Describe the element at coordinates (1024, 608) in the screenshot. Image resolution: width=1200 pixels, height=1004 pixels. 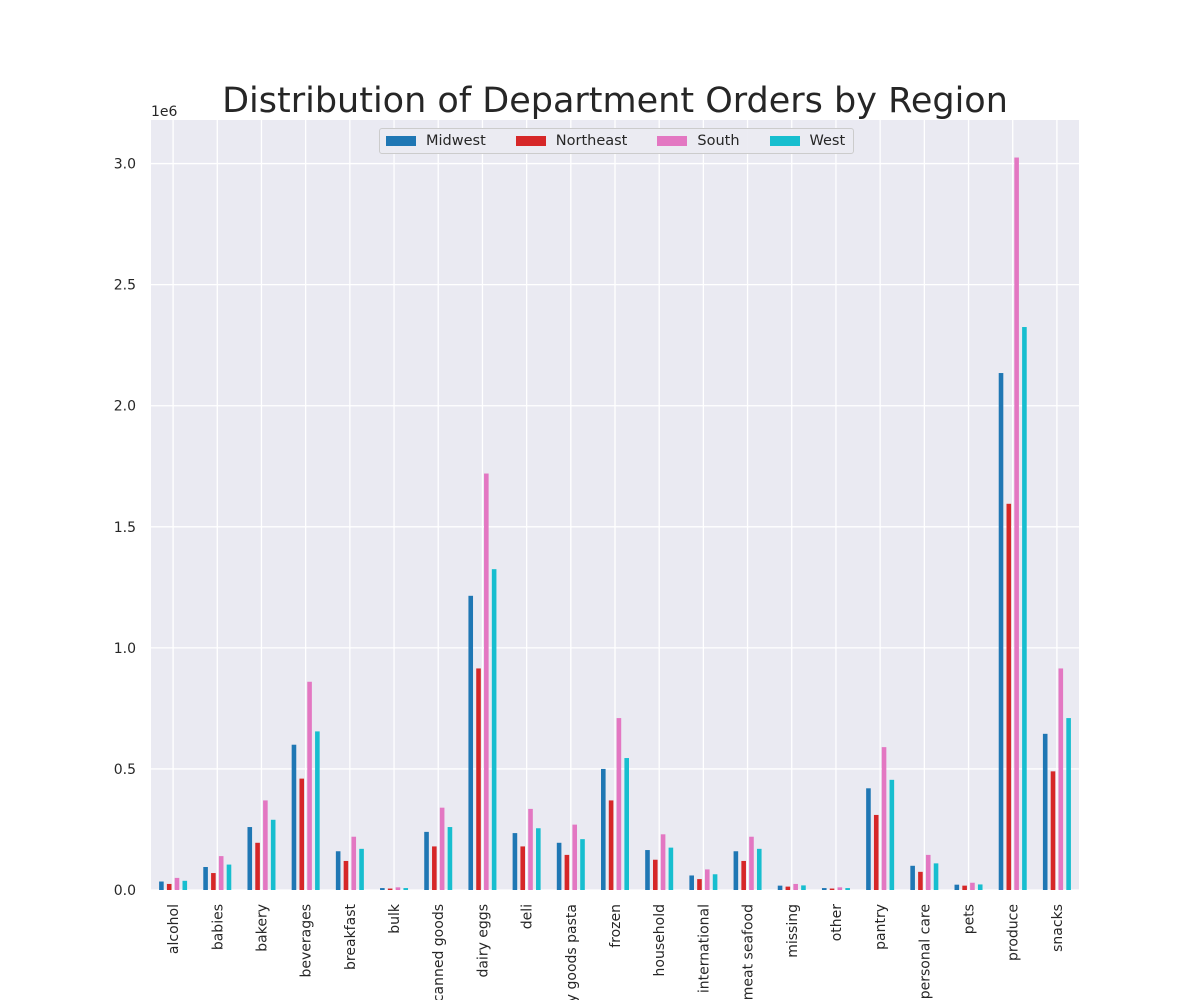
I see `bar-west-produce` at that location.